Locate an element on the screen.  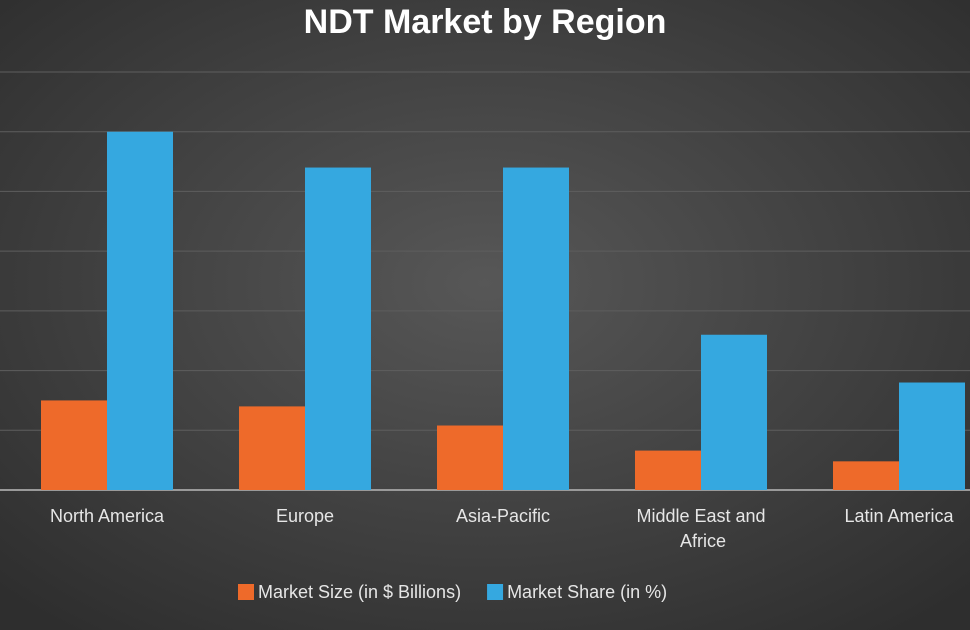
chart-title: NDT Market by Region is located at coordinates (485, 22).